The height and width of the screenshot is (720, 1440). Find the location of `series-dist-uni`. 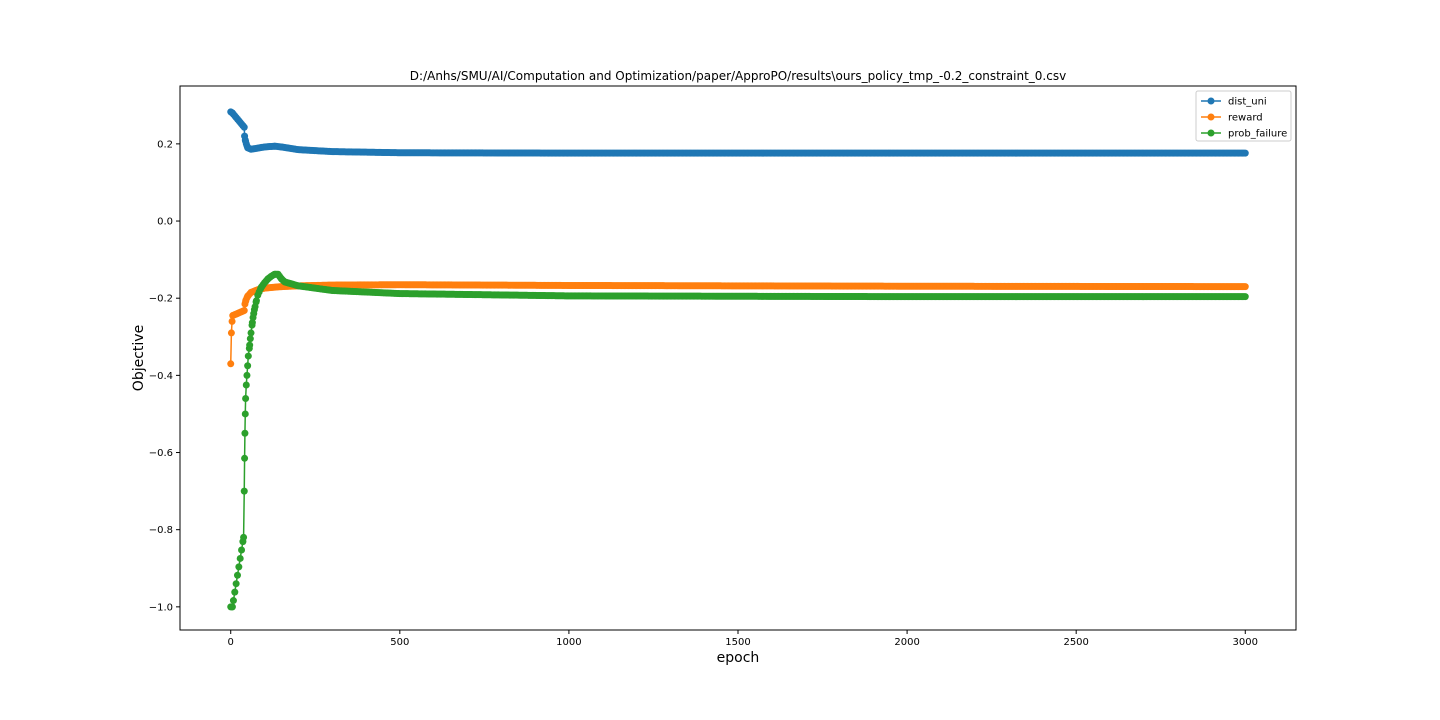

series-dist-uni is located at coordinates (738, 132).